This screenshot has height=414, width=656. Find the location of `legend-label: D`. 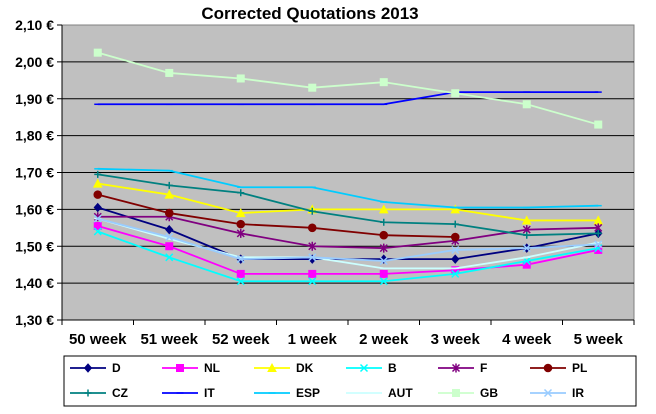

legend-label: D is located at coordinates (116, 368).